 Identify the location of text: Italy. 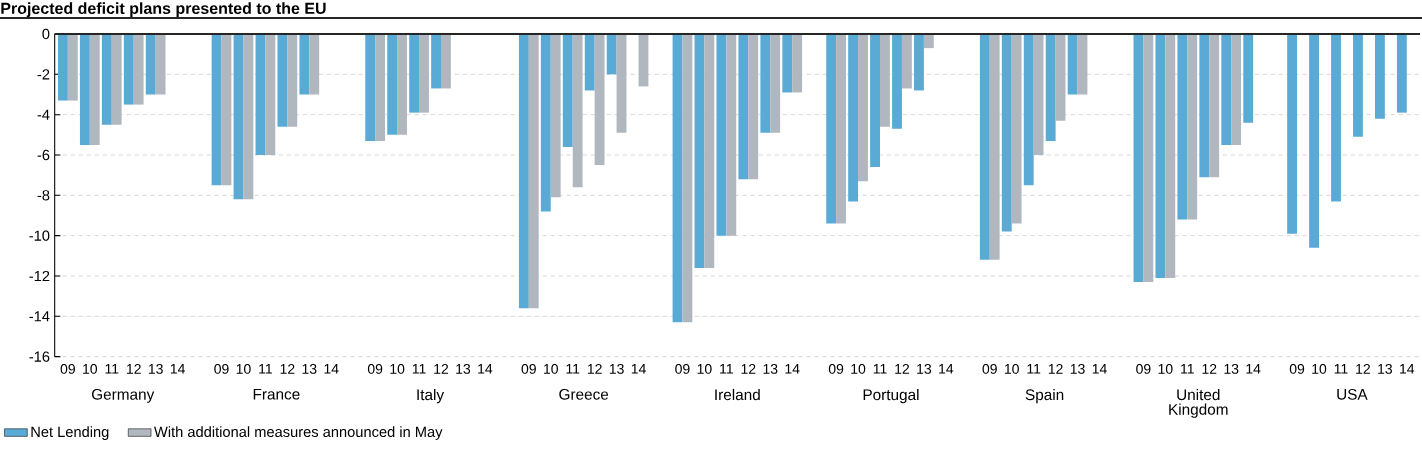
(431, 396).